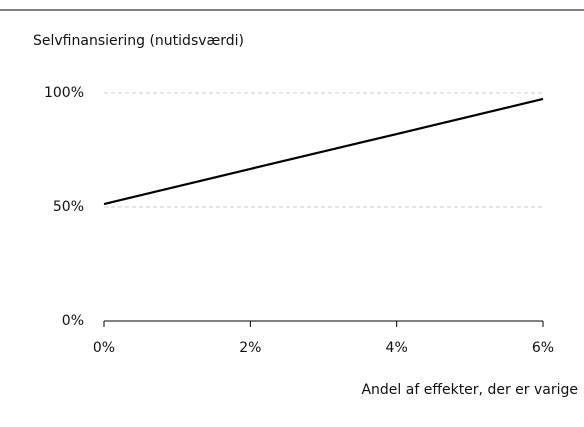 The height and width of the screenshot is (427, 584). What do you see at coordinates (397, 348) in the screenshot?
I see `x-tick-label: 4%` at bounding box center [397, 348].